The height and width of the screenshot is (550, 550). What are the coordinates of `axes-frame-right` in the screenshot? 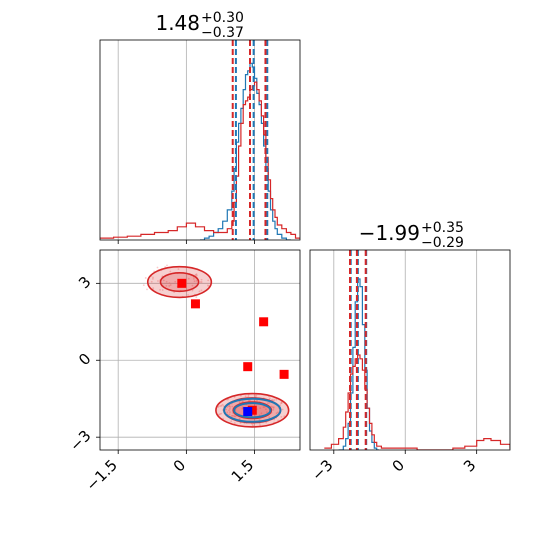 It's located at (410, 350).